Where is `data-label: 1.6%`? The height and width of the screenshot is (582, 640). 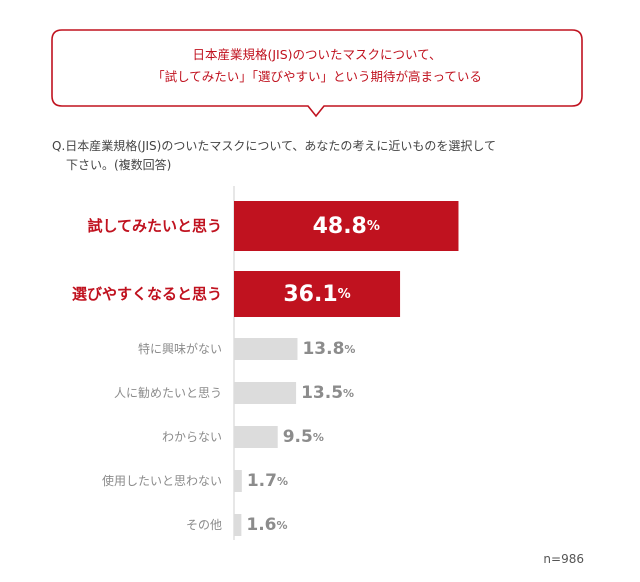
data-label: 1.6% is located at coordinates (266, 525).